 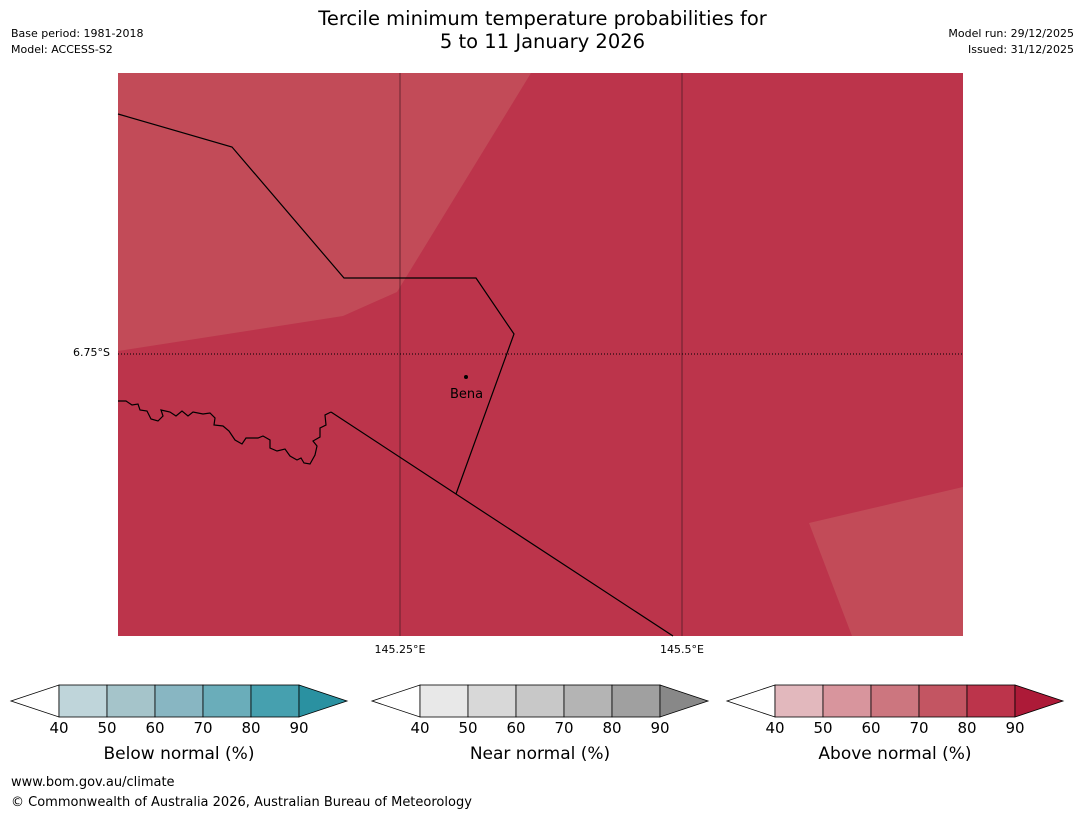 I want to click on province-boundary-south, so click(x=502, y=524).